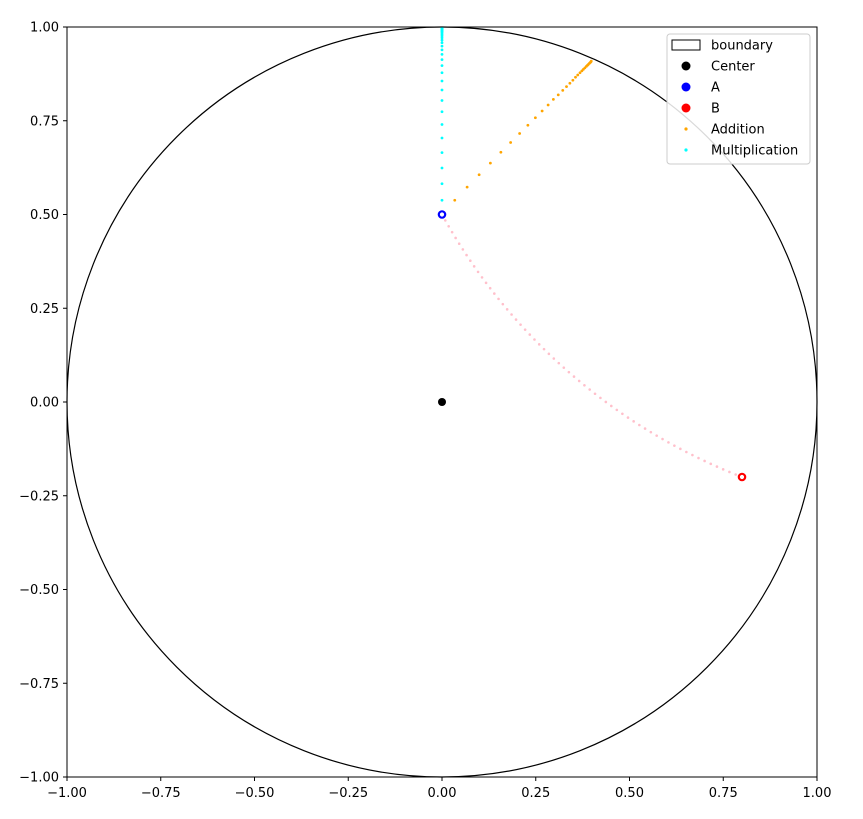 This screenshot has width=863, height=819. I want to click on y-tick-label: 0.50, so click(44, 215).